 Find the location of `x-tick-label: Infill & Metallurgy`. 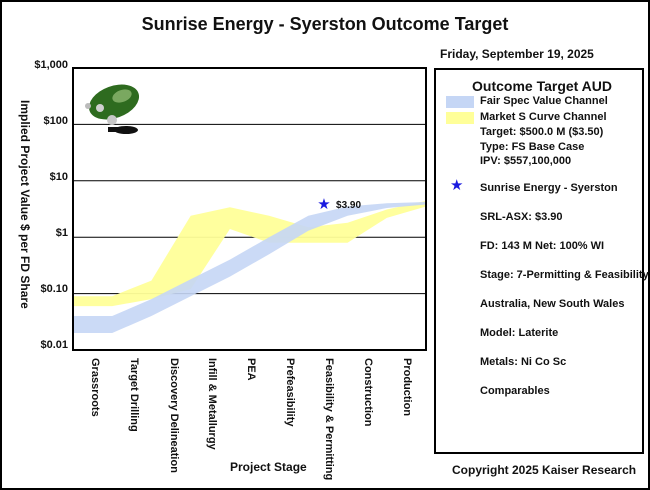

x-tick-label: Infill & Metallurgy is located at coordinates (212, 404).